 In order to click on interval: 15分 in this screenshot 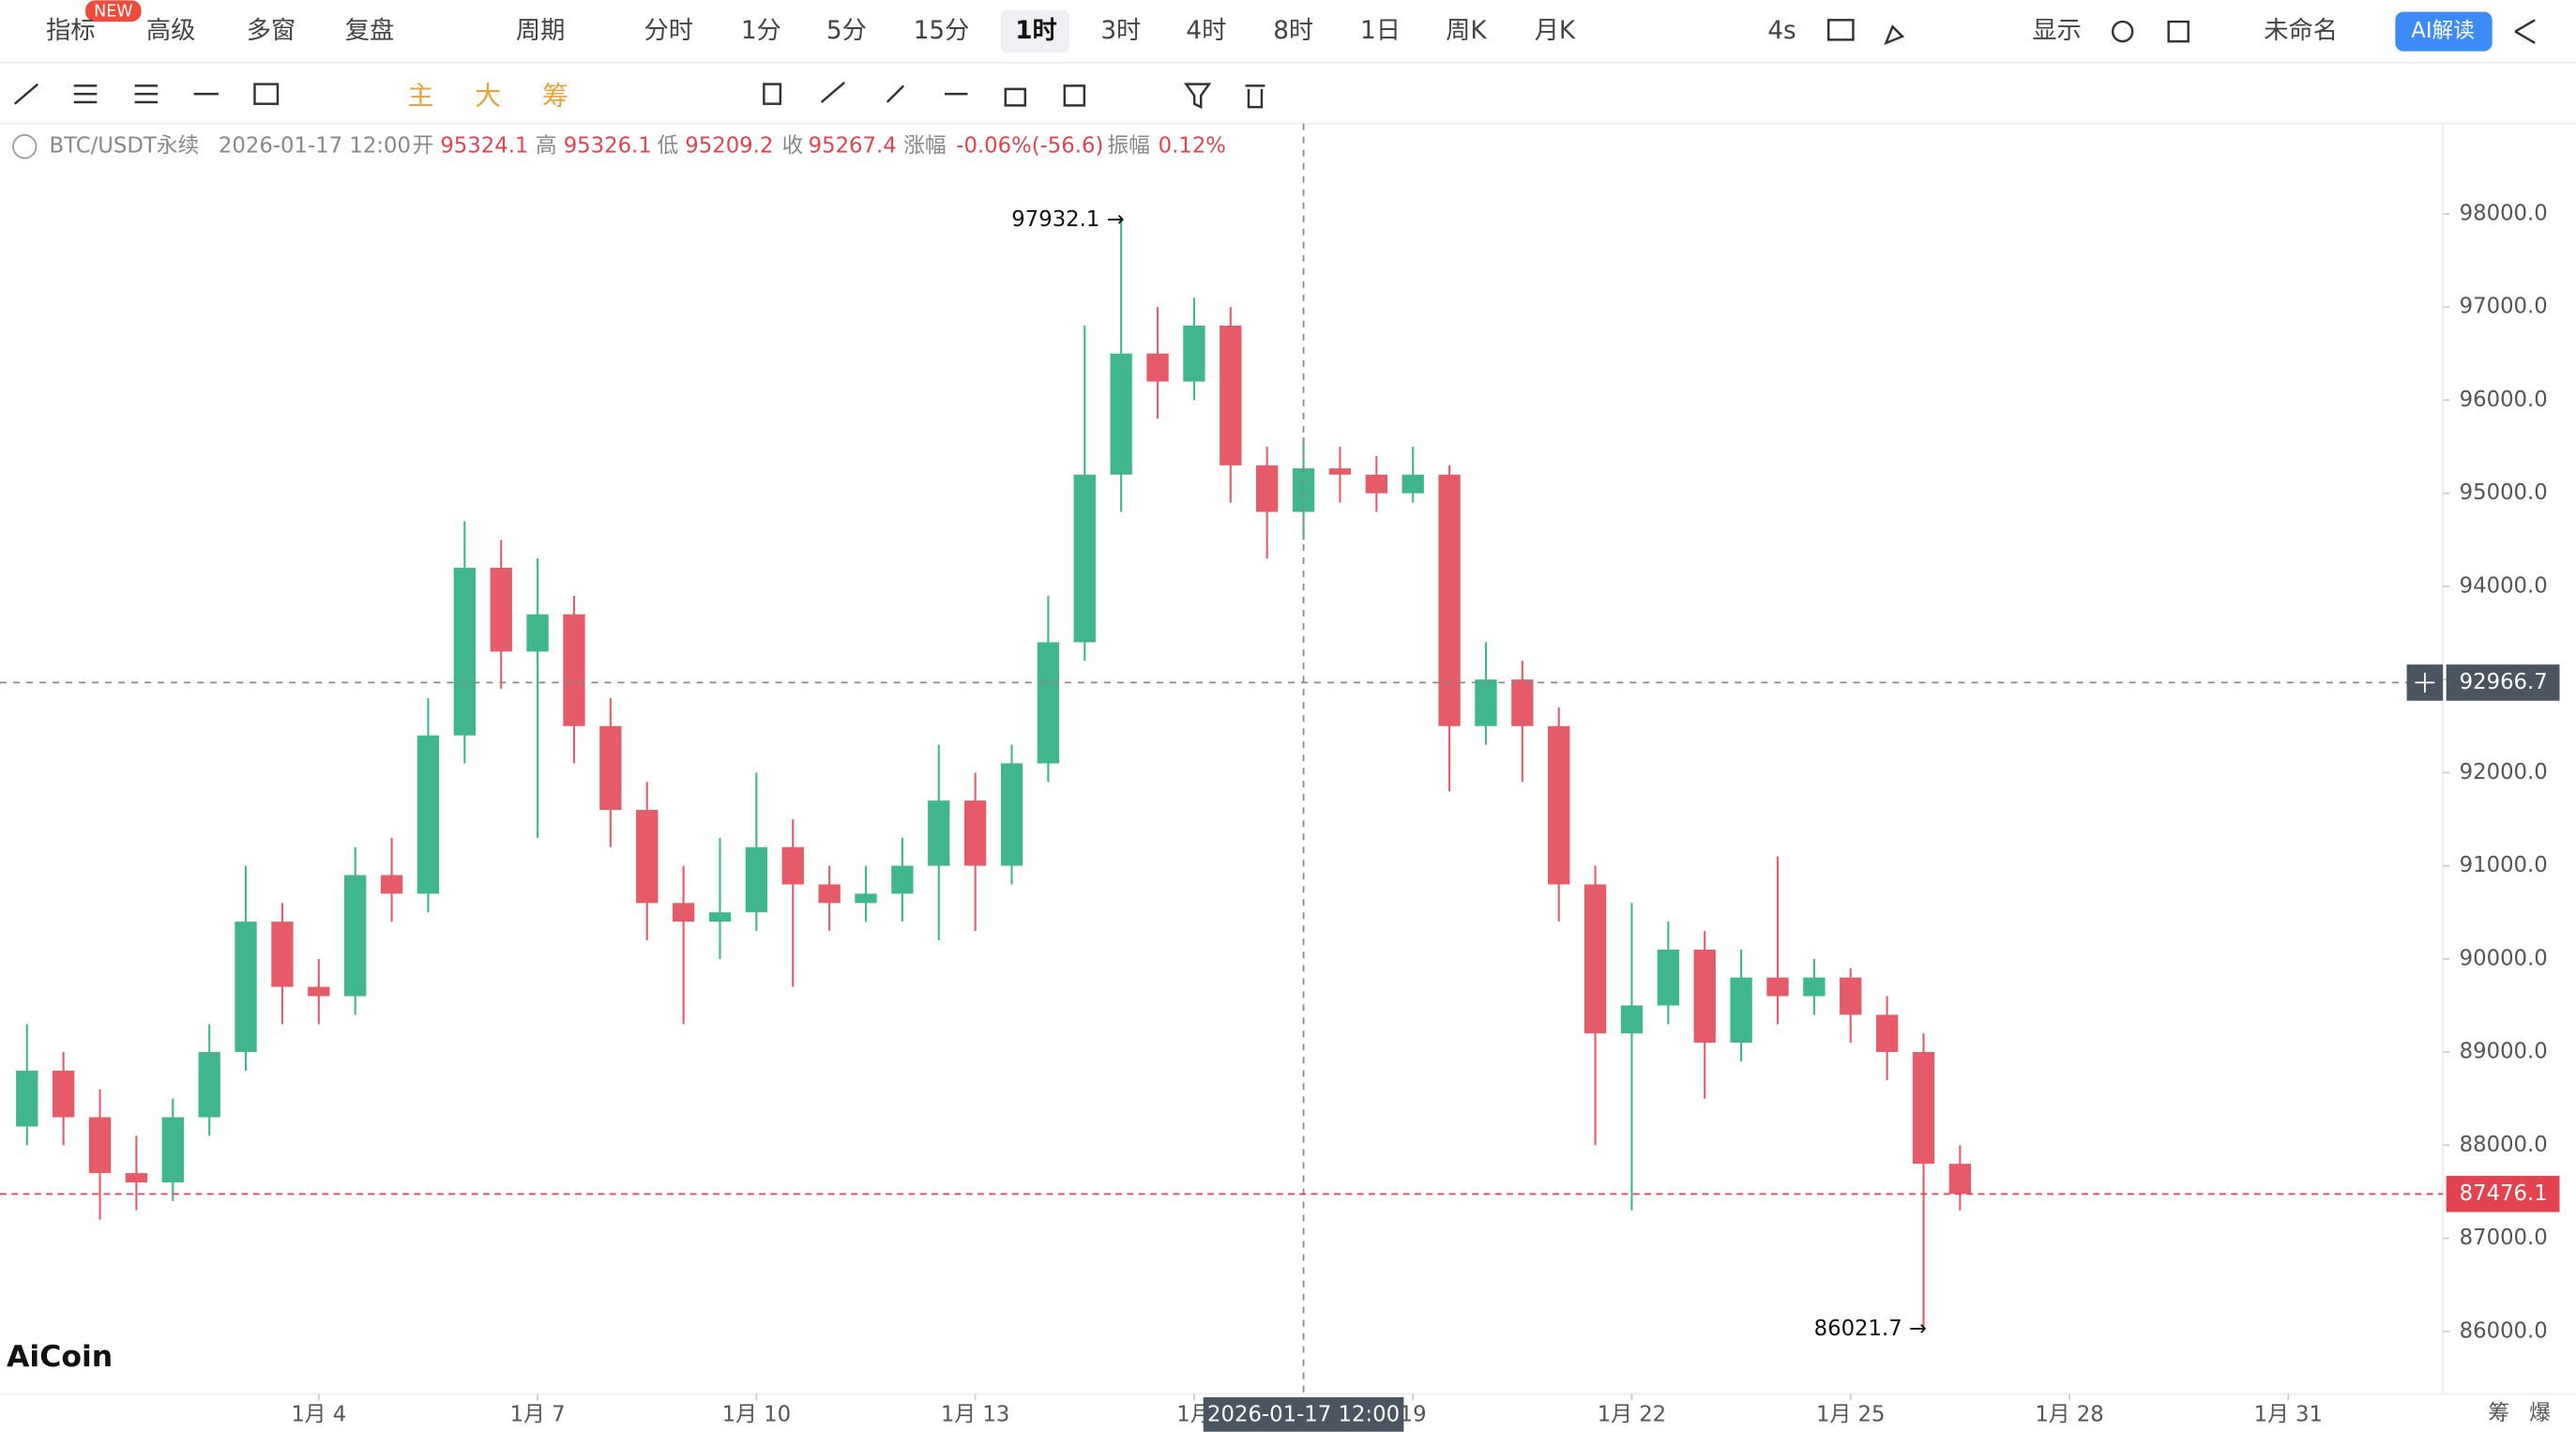, I will do `click(942, 31)`.